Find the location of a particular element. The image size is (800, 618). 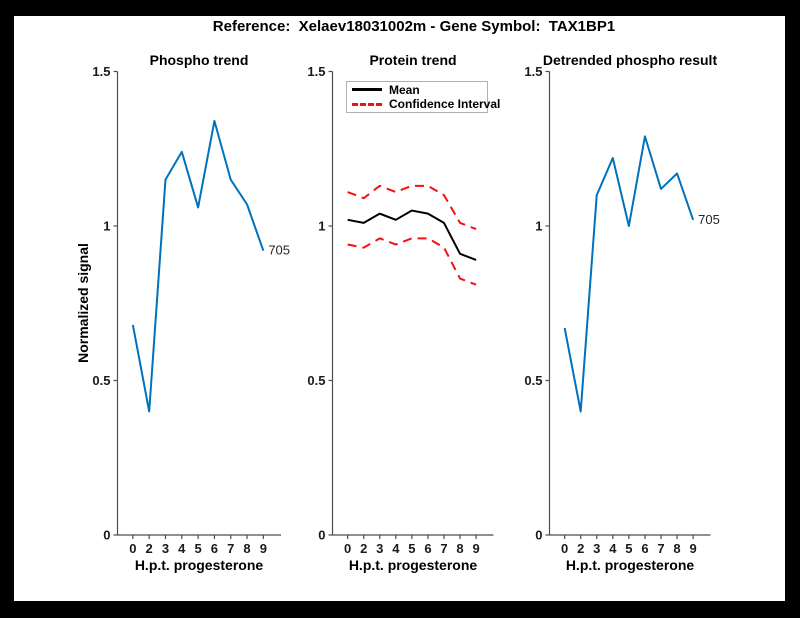

detrended-phospho-signal-line is located at coordinates (629, 274).